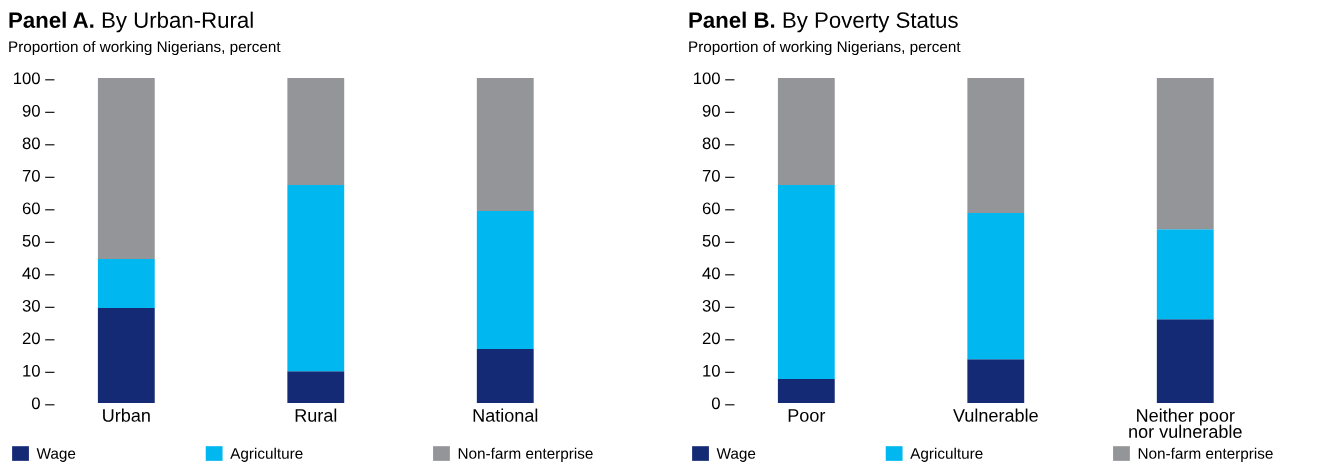  What do you see at coordinates (126, 415) in the screenshot?
I see `x-tick-label: Urban` at bounding box center [126, 415].